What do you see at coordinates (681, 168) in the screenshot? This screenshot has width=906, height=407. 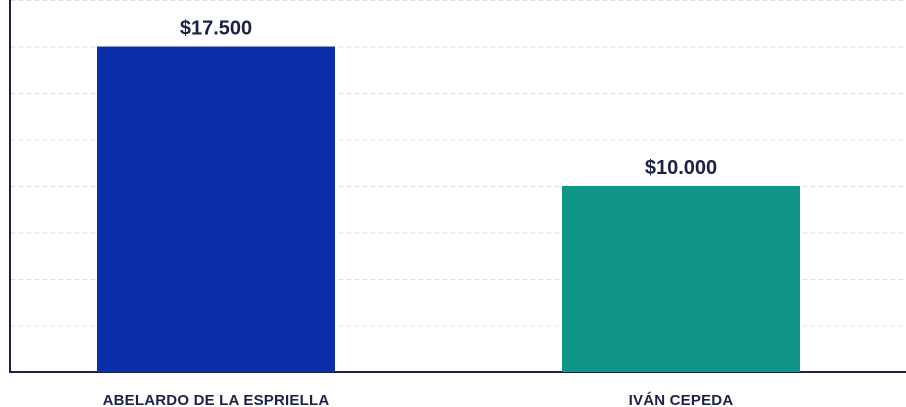 I see `bar-value-label: $10.000` at bounding box center [681, 168].